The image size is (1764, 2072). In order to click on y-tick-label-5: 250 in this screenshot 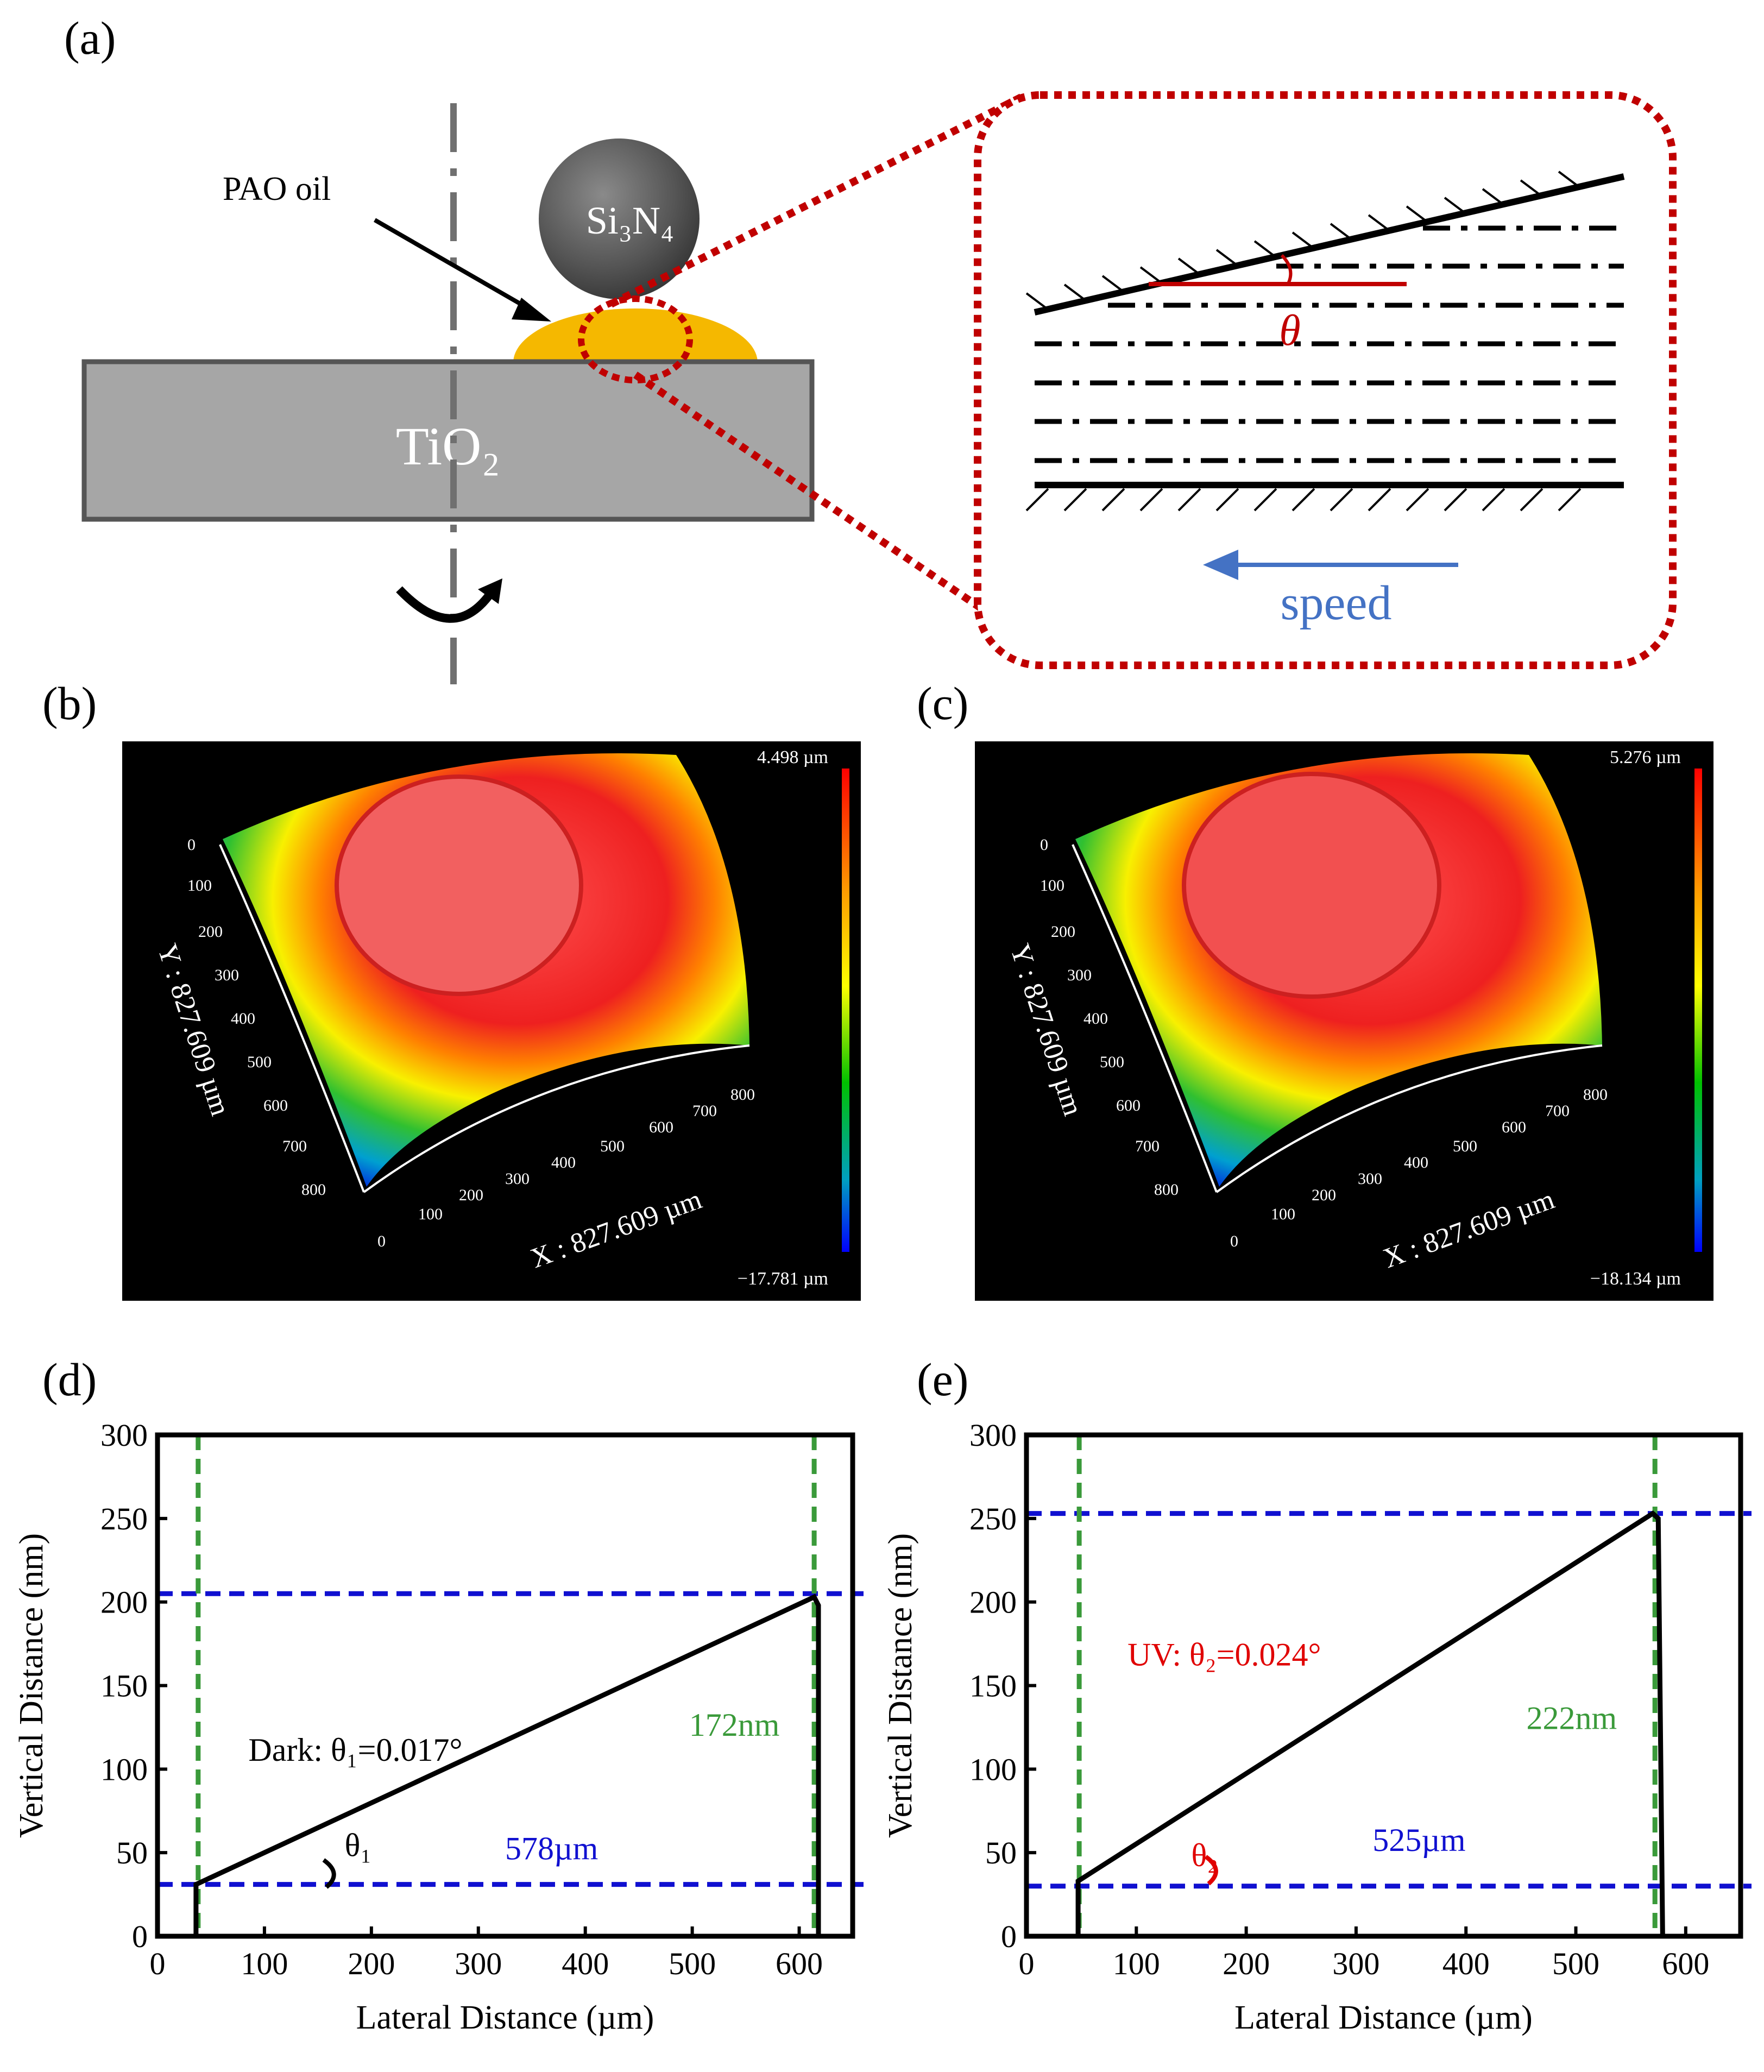, I will do `click(993, 1518)`.